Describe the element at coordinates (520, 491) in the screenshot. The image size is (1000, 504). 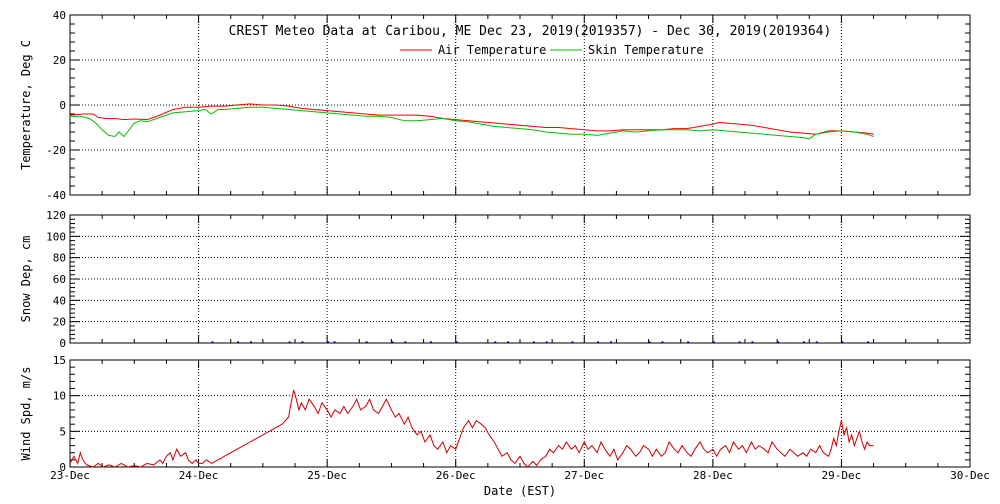
I see `x-axis-label: Date (EST)` at that location.